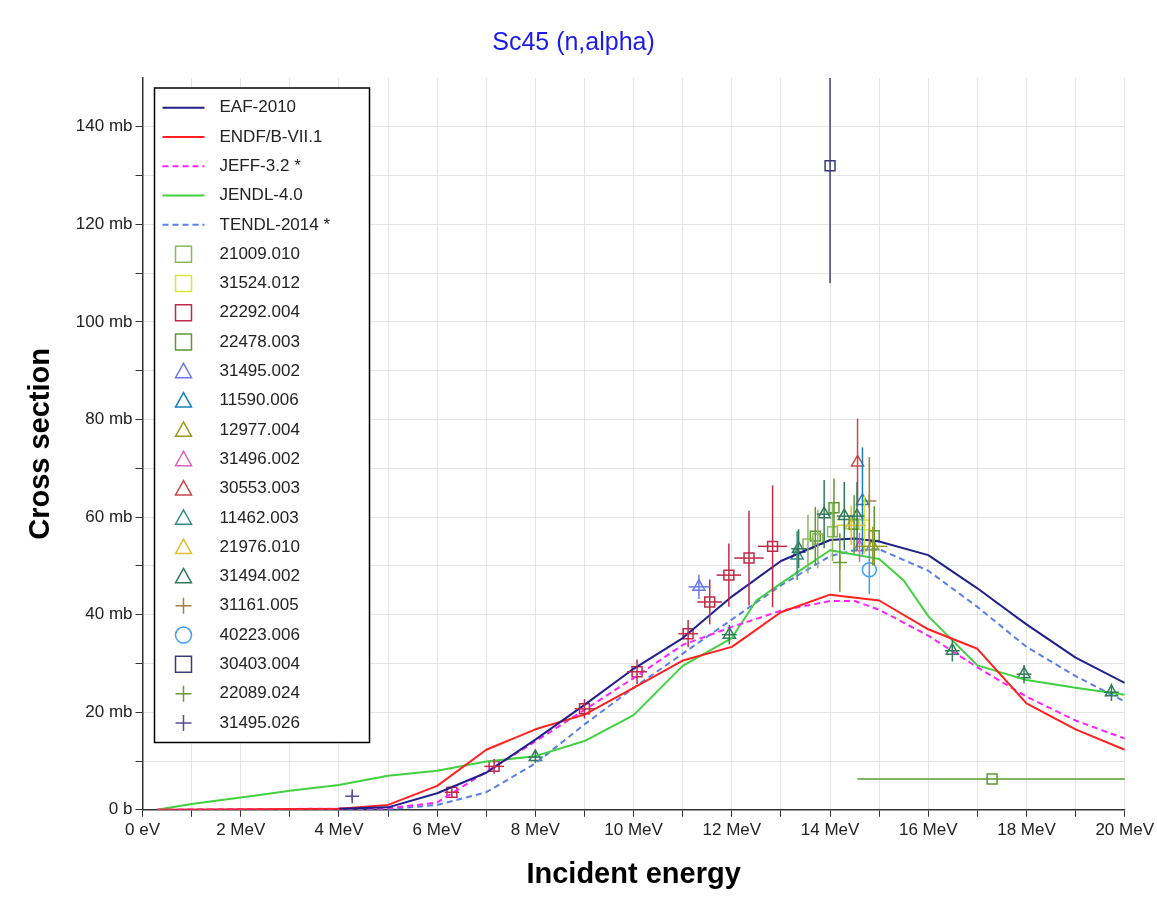  Describe the element at coordinates (259, 693) in the screenshot. I see `legend-label: 22089.024` at that location.